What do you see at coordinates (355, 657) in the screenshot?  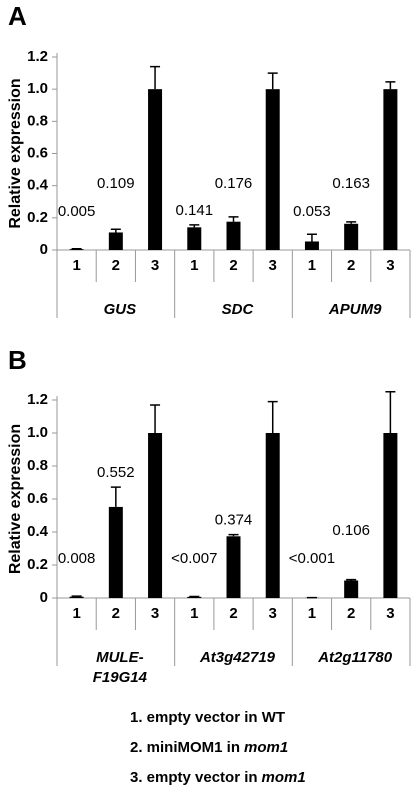 I see `group-label: At2g11780` at bounding box center [355, 657].